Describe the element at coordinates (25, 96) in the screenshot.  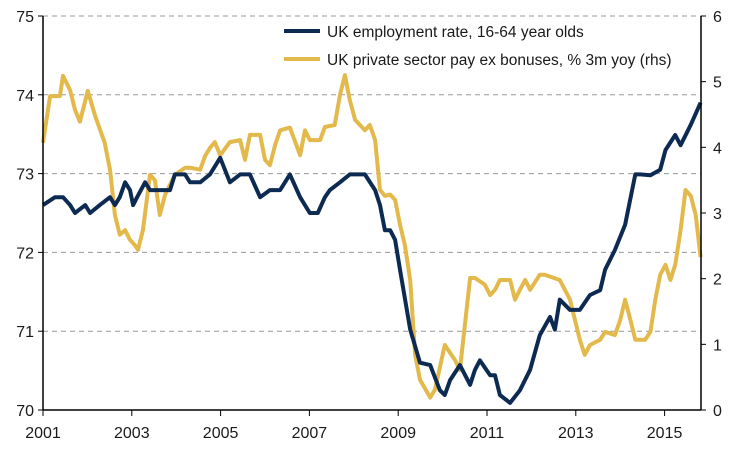
I see `y-tick-label: 74` at that location.